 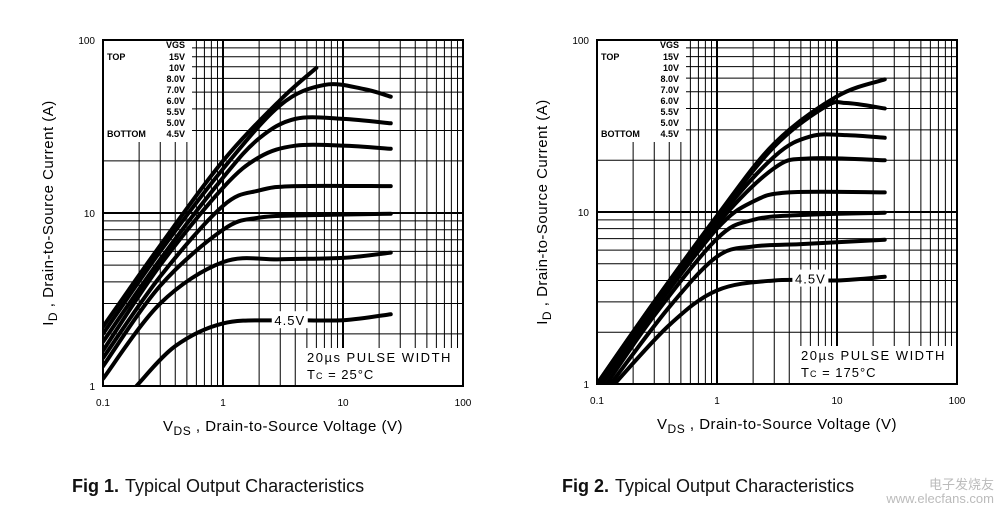 I want to click on curve-vgs-15V, so click(x=211, y=197).